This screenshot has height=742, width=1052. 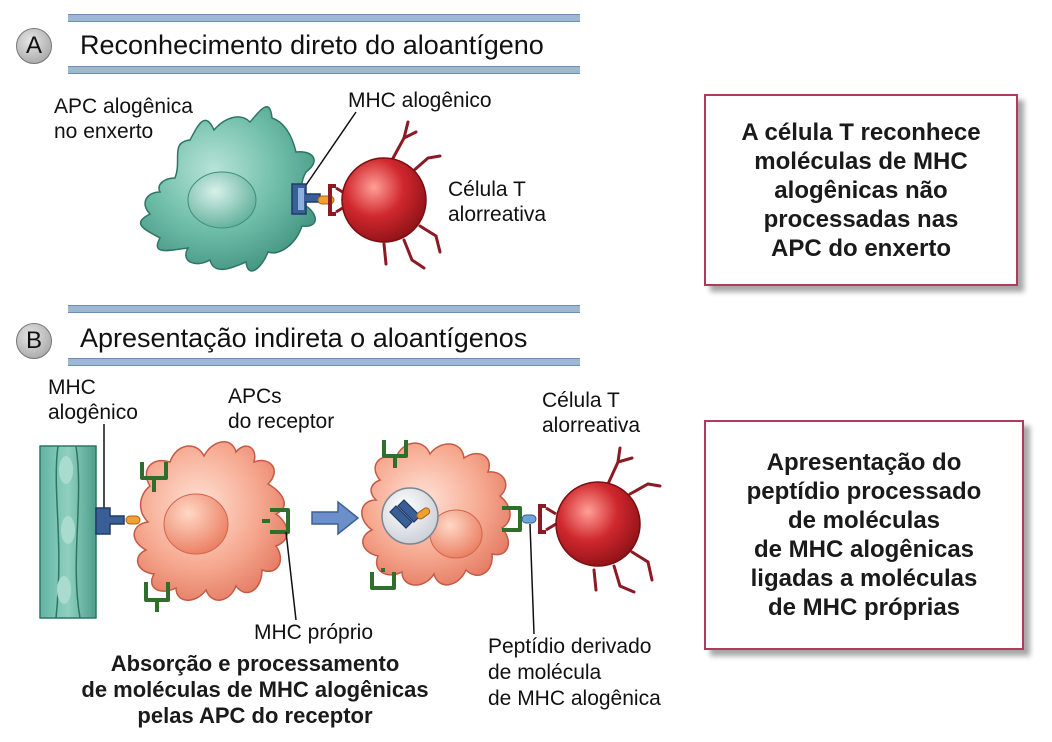 I want to click on label-mhc-proprio: MHC próprio, so click(x=314, y=632).